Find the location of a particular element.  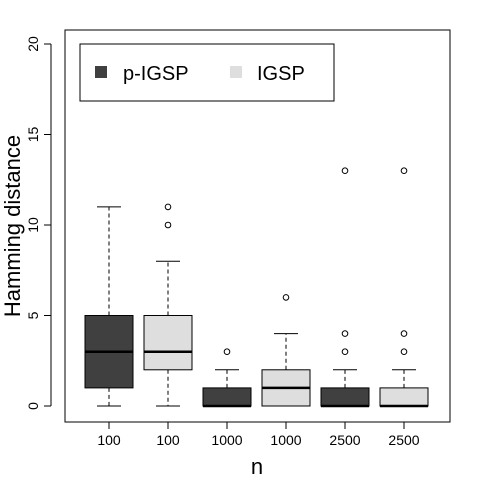

y-tick-label: 10 is located at coordinates (33, 225).